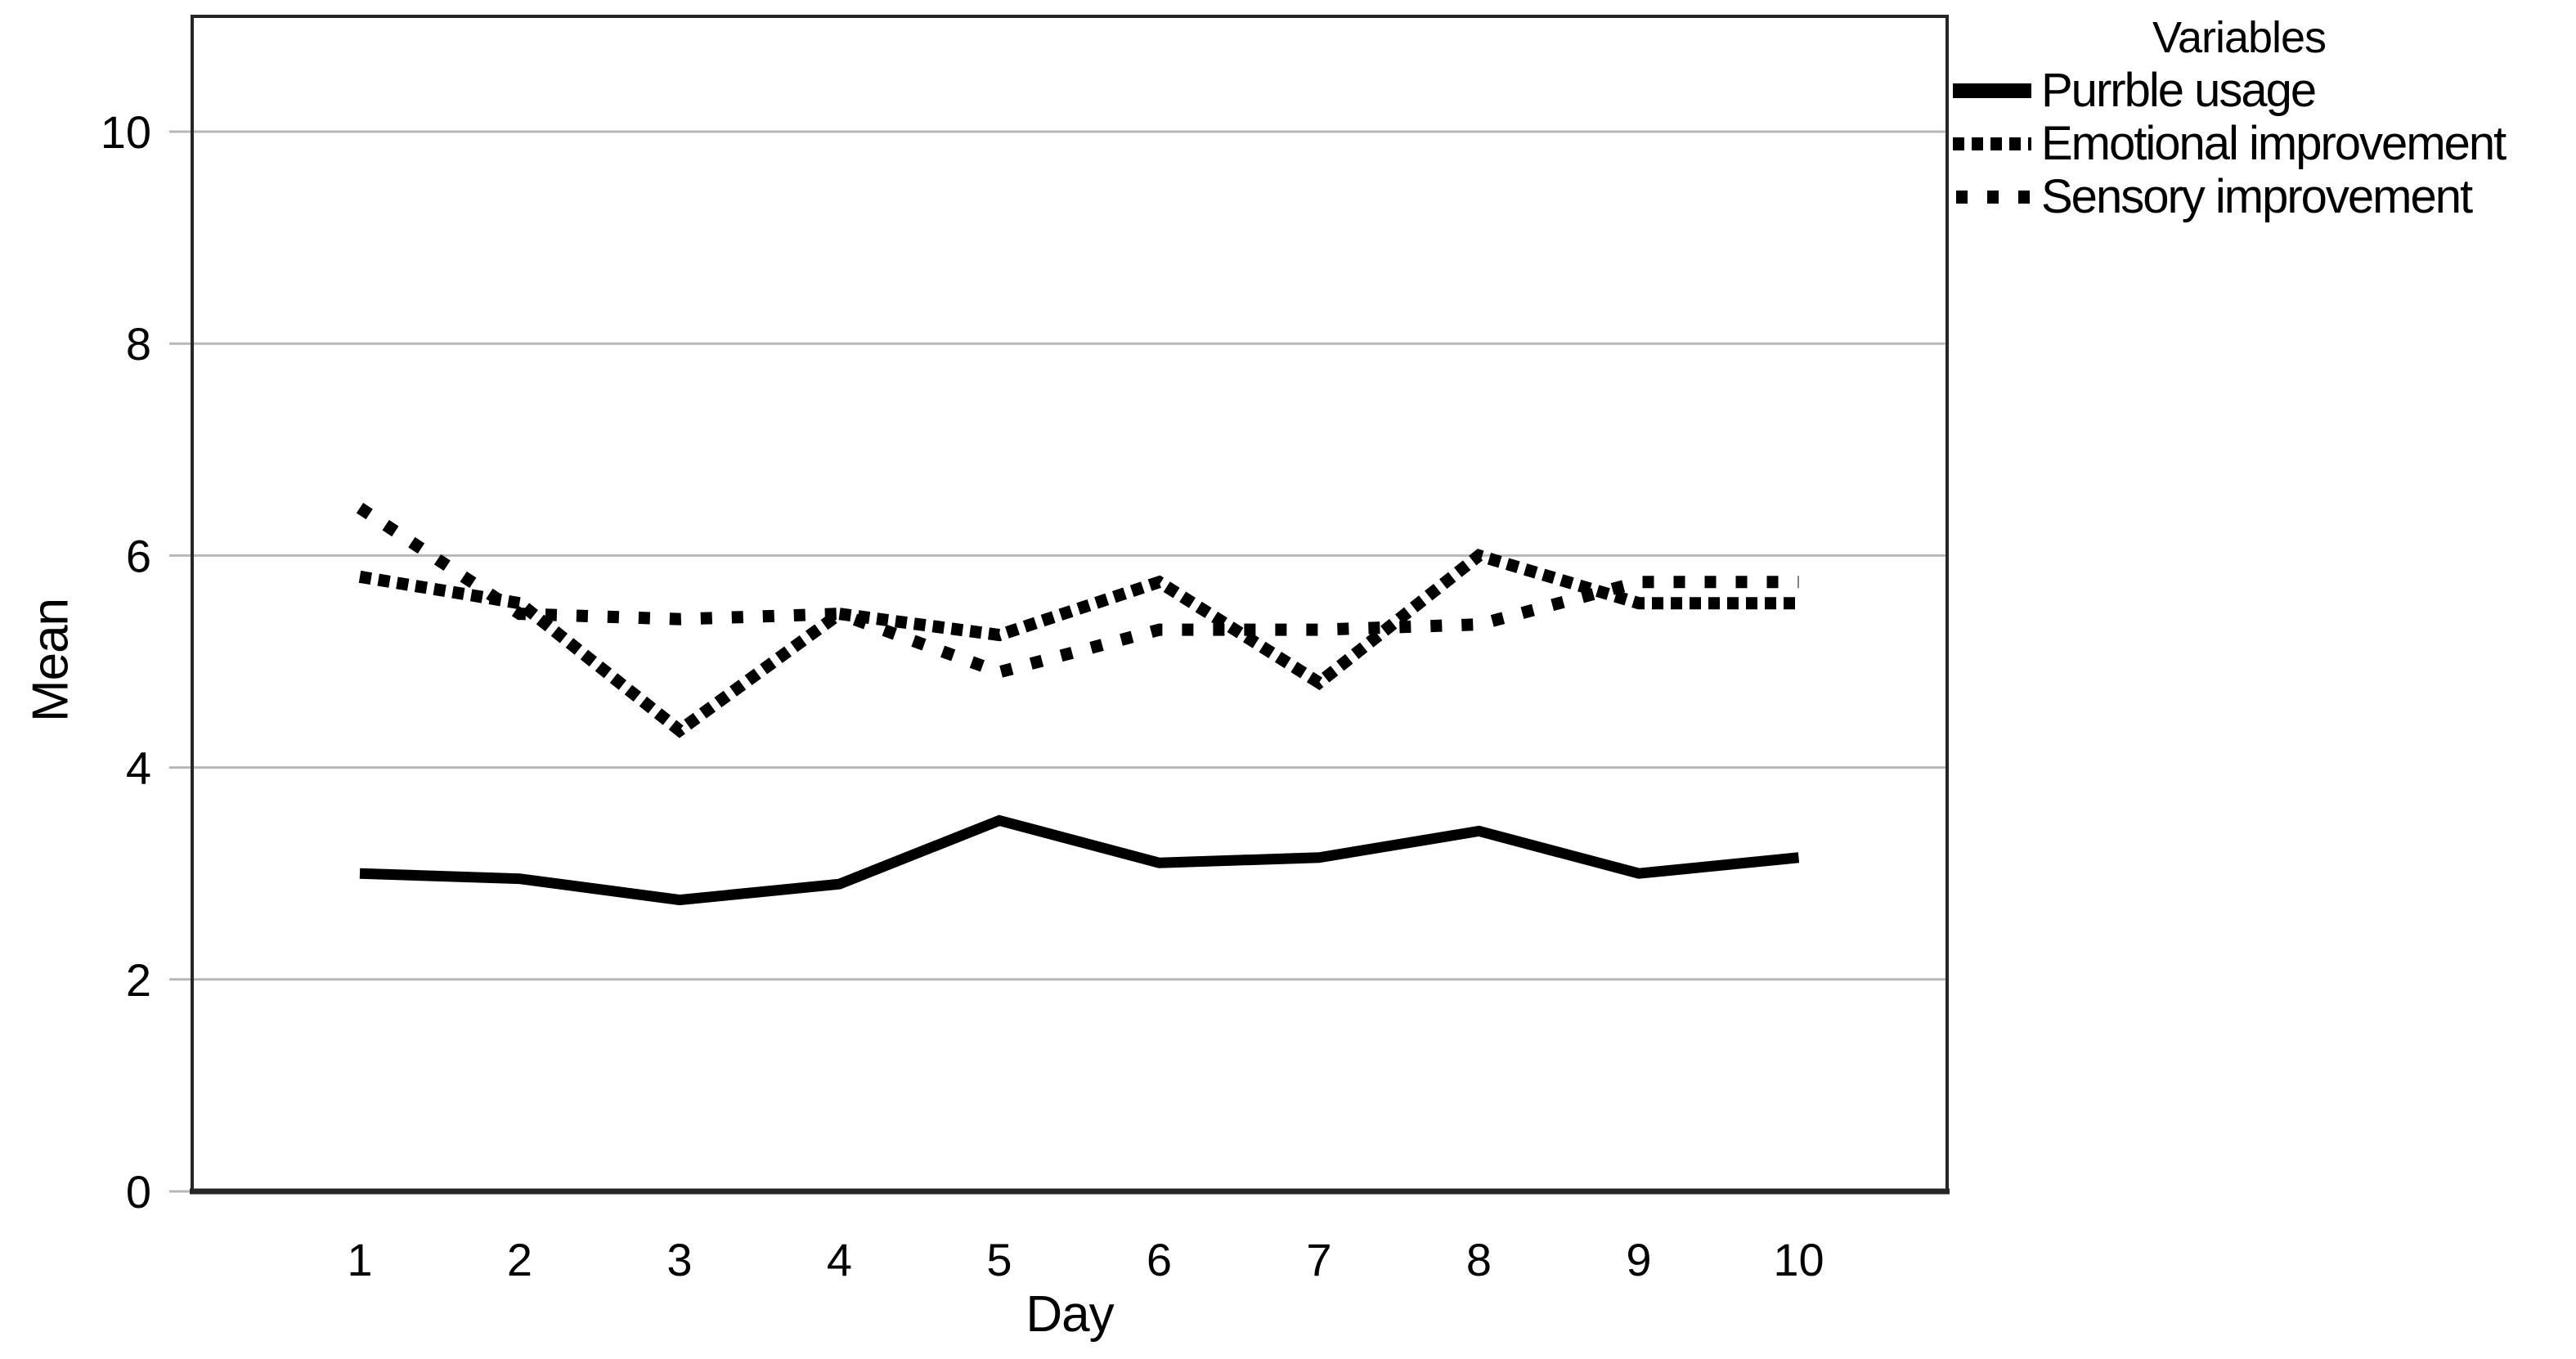 Image resolution: width=2576 pixels, height=1359 pixels. I want to click on legend-item-purrble-usage: Purrble usage, so click(2264, 90).